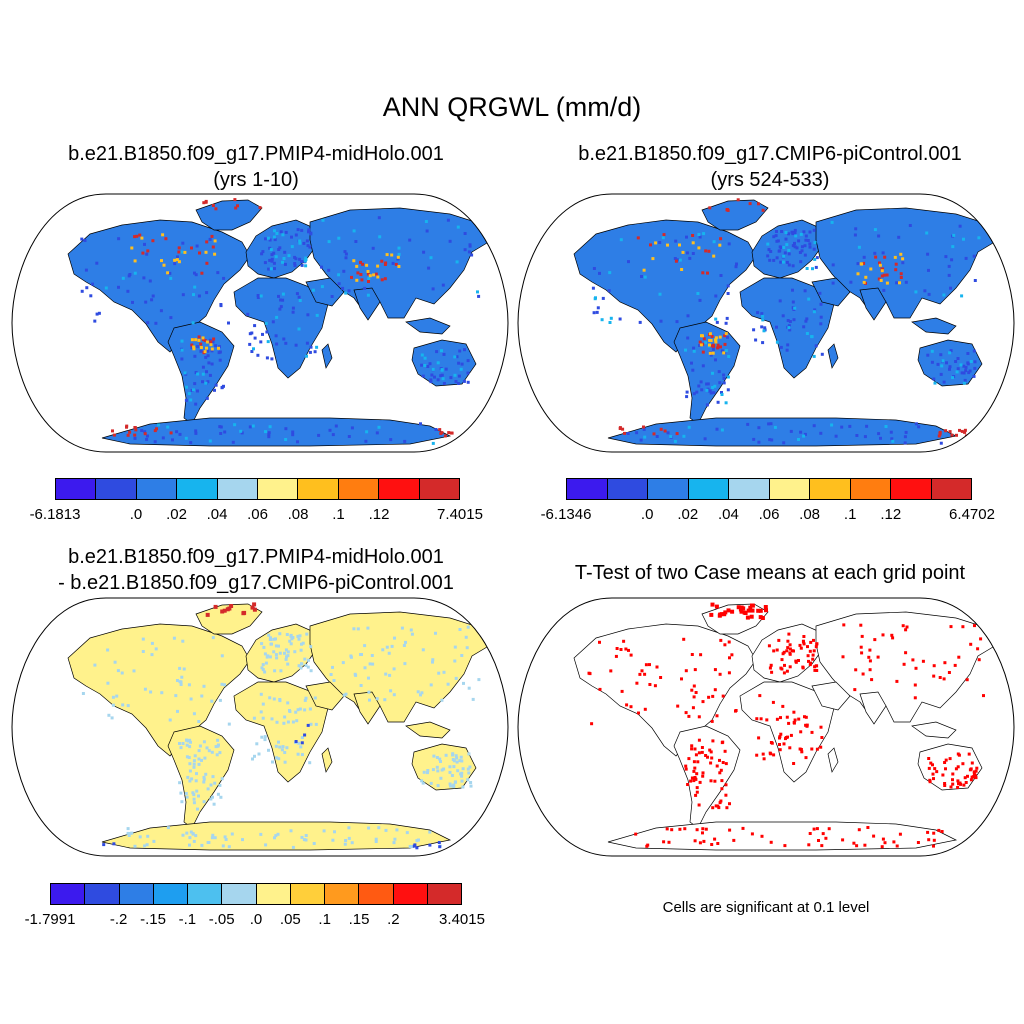  What do you see at coordinates (221, 919) in the screenshot?
I see `colorbar-tick-label: -.05` at bounding box center [221, 919].